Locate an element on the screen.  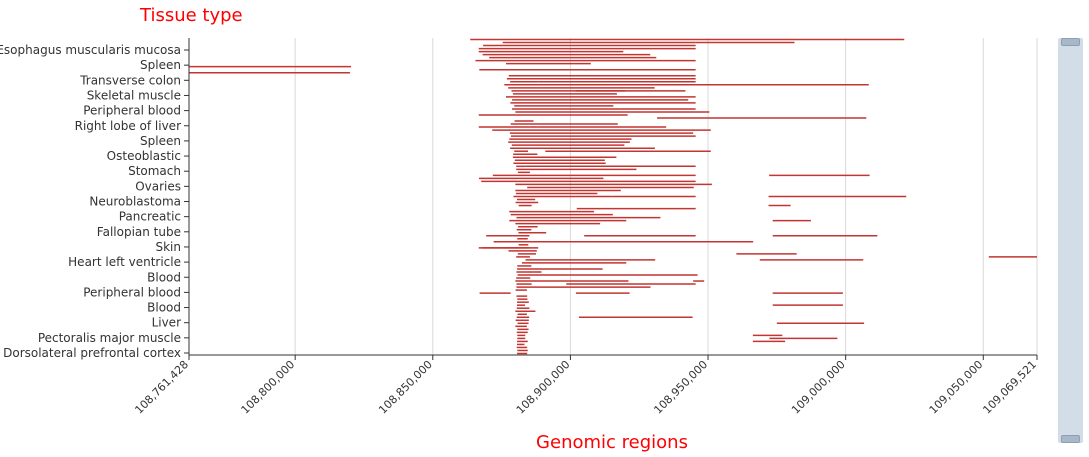
y-tick-label: Dorsolateral prefrontal cortex is located at coordinates (92, 353).